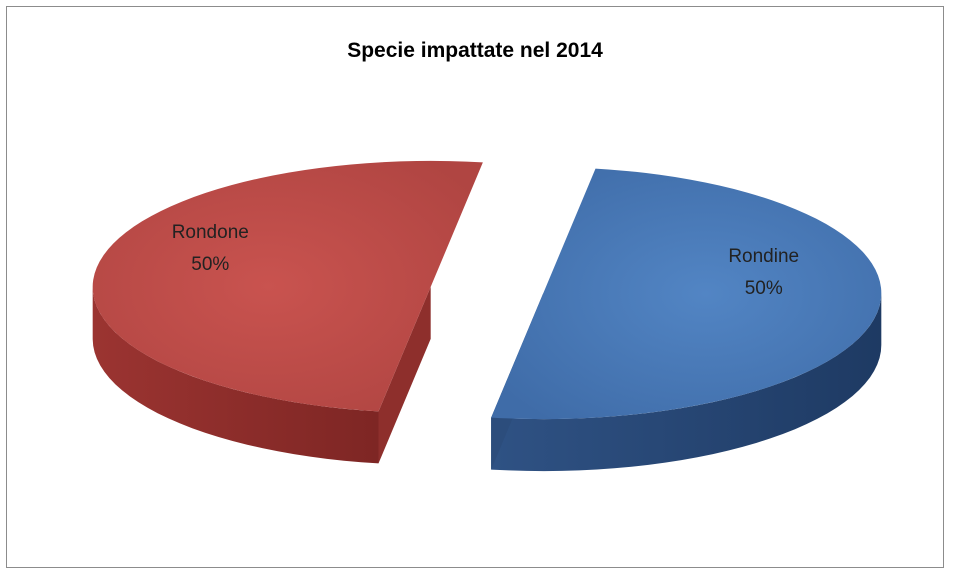 This screenshot has width=953, height=576. What do you see at coordinates (210, 264) in the screenshot?
I see `slice-value-rondone: 50%` at bounding box center [210, 264].